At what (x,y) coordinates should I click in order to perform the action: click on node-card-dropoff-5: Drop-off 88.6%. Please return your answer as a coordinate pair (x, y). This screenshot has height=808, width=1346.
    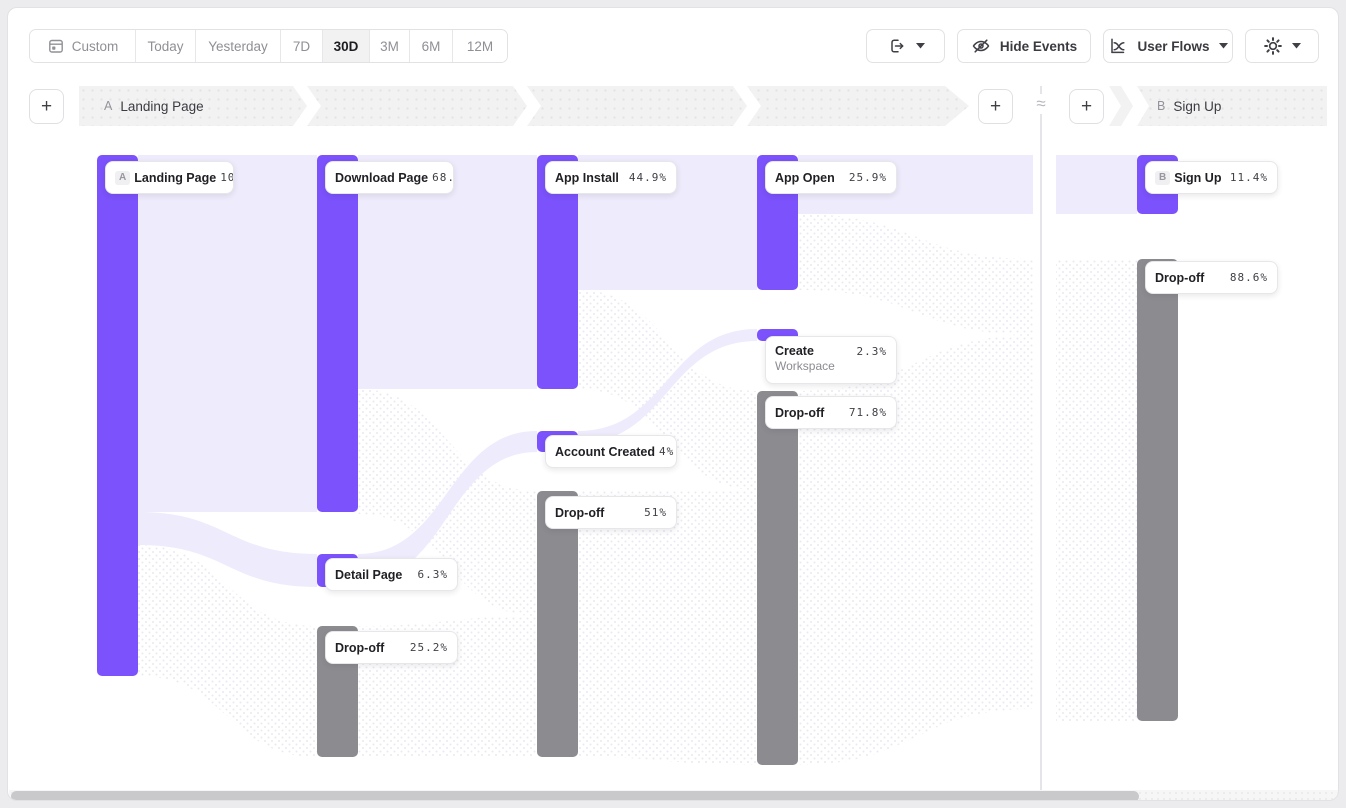
    Looking at the image, I should click on (1211, 277).